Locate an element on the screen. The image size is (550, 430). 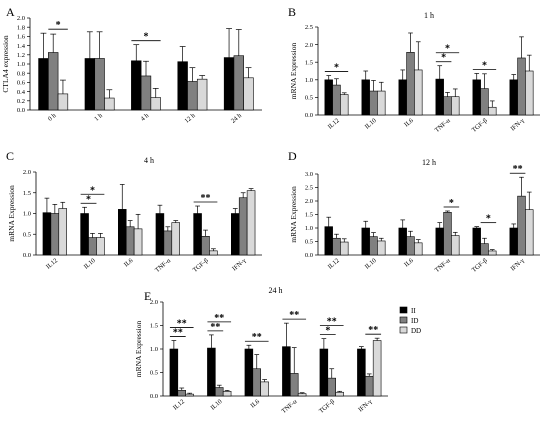
x-tick-label-e: IFN-γ is located at coordinates (365, 405).